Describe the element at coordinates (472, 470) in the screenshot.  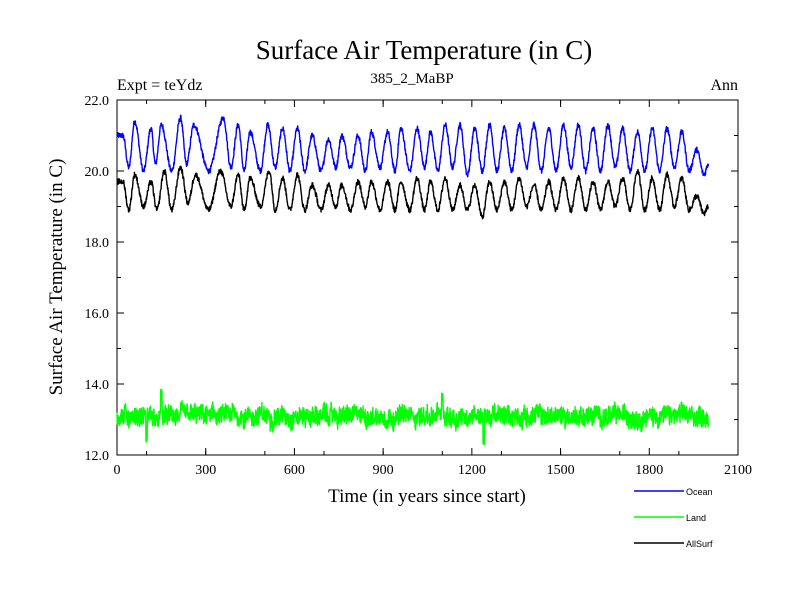
I see `x-tick-label: 1200` at that location.